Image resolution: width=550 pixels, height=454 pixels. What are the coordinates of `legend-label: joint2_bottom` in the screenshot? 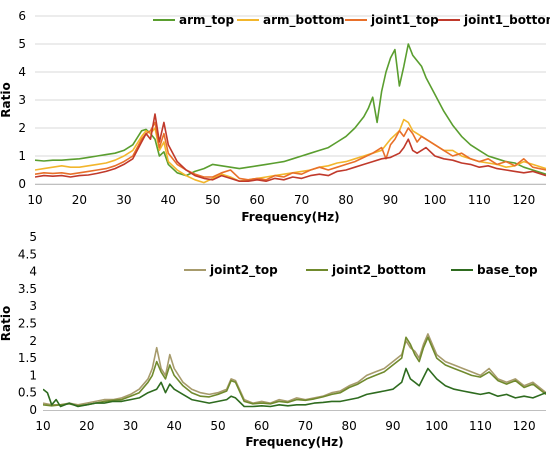 It's located at (378, 270).